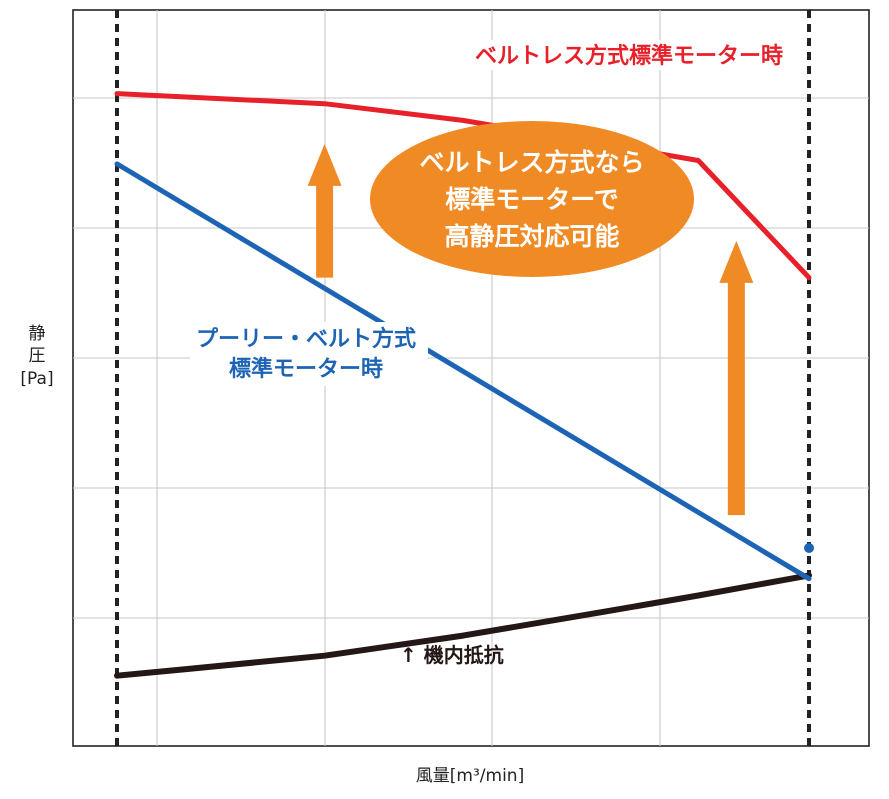 The width and height of the screenshot is (889, 799). I want to click on callout-bubble, so click(532, 199).